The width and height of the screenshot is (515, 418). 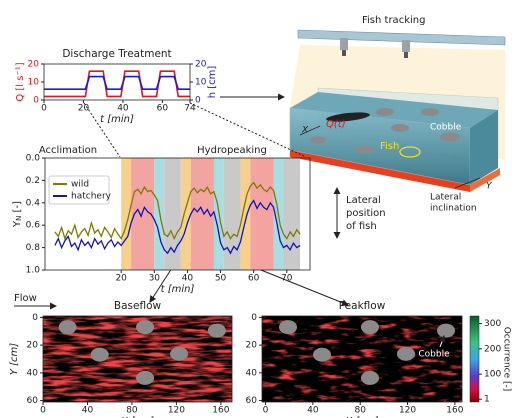 I want to click on y-tick-label: 0.6, so click(x=33, y=226).